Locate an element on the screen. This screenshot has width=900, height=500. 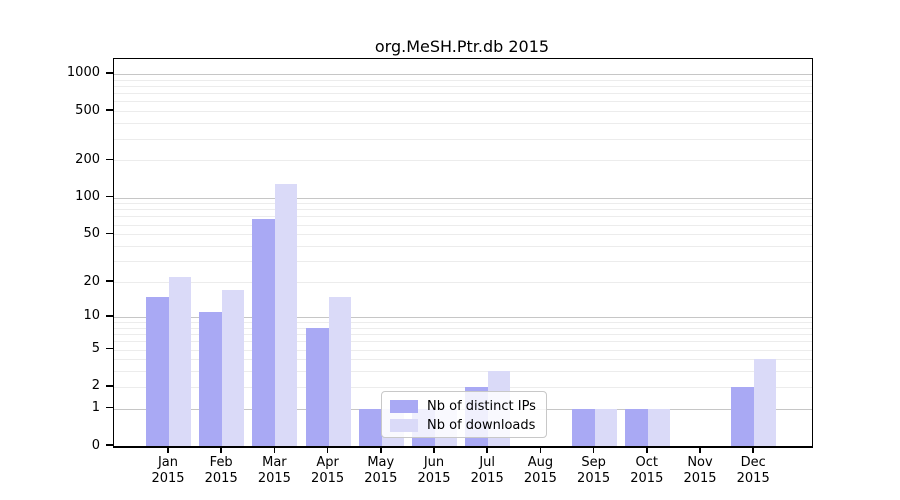
legend-item-label: Nb of distinct IPs is located at coordinates (481, 406).